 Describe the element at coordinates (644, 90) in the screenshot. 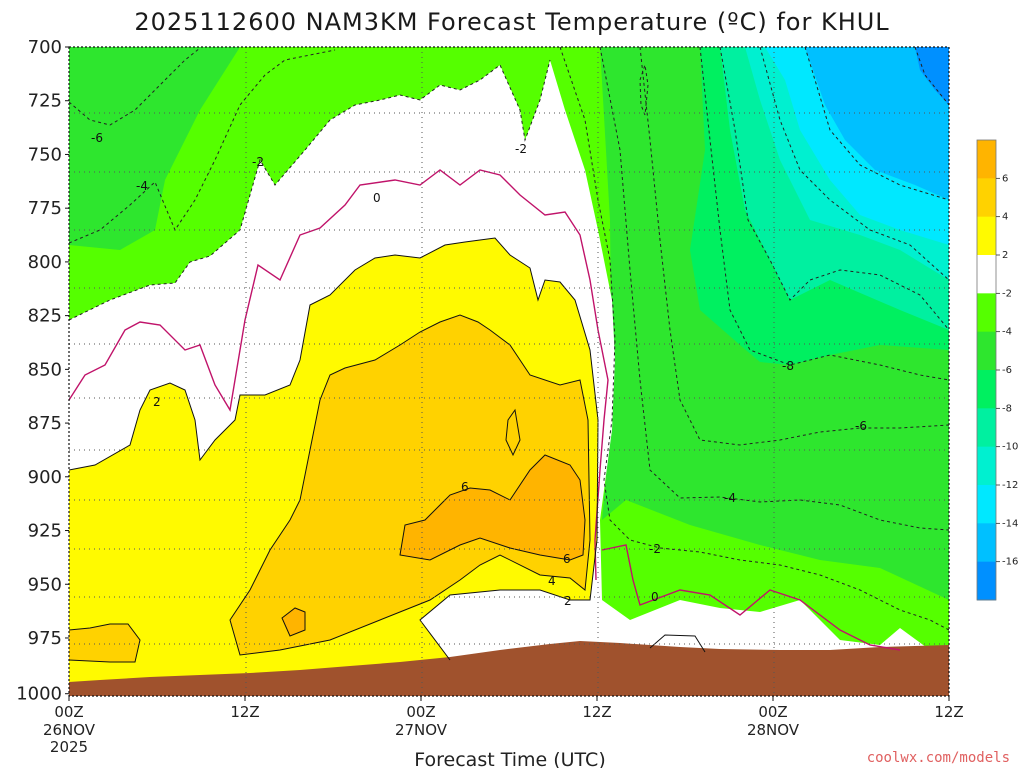

I see `contour-minus2-blob` at that location.